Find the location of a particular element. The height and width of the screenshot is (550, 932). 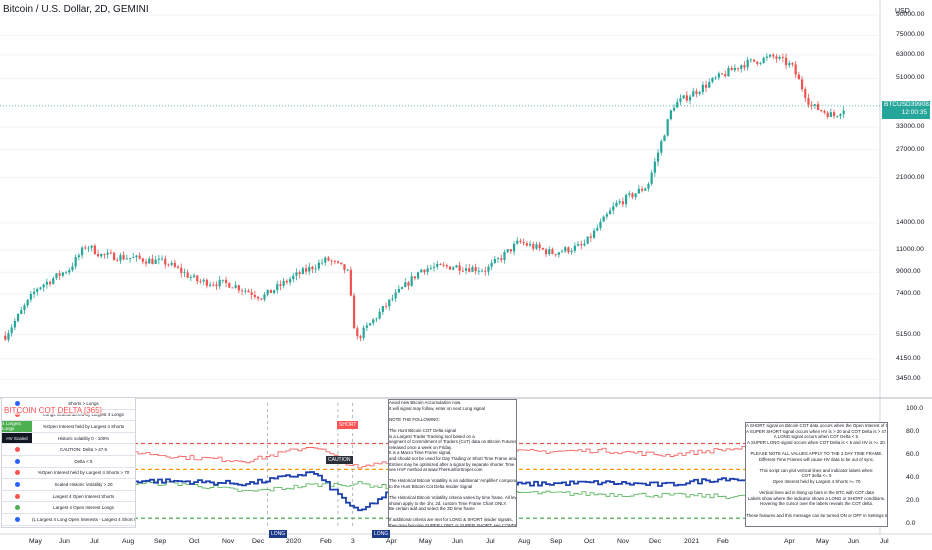

price-tick-label: 75000.00 is located at coordinates (910, 35).